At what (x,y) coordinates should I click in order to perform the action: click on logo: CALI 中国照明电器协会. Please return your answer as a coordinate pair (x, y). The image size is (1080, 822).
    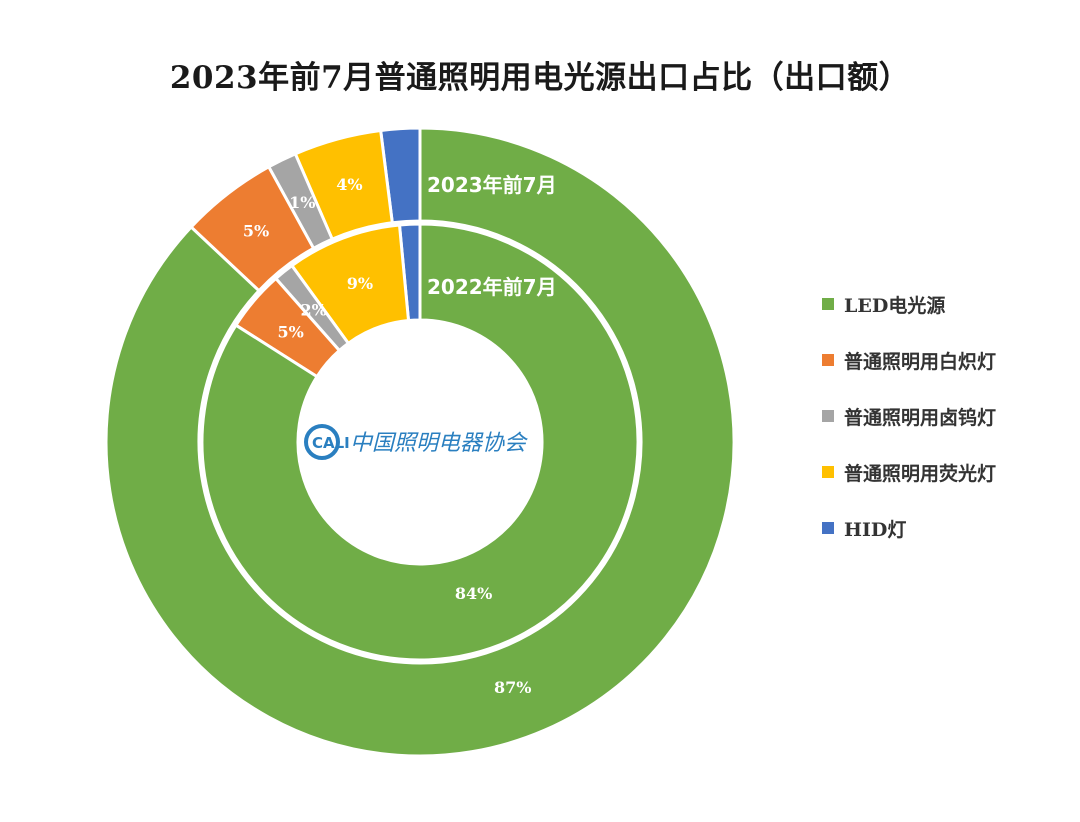
    Looking at the image, I should click on (416, 442).